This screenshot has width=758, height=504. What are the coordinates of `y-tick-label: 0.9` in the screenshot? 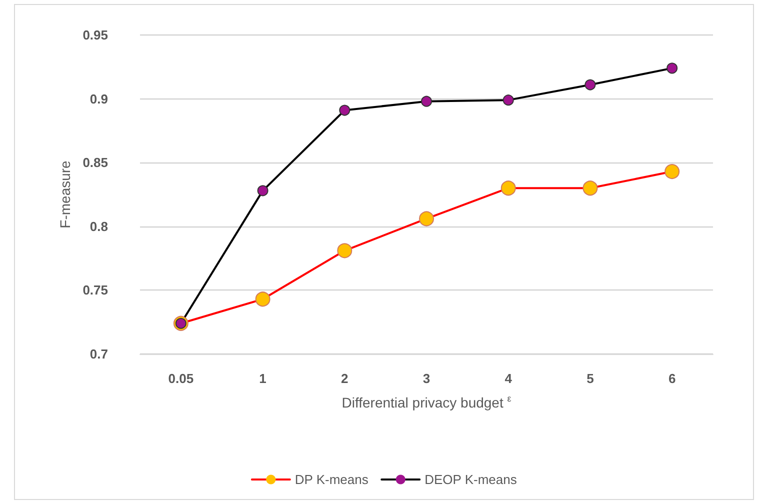 It's located at (99, 98).